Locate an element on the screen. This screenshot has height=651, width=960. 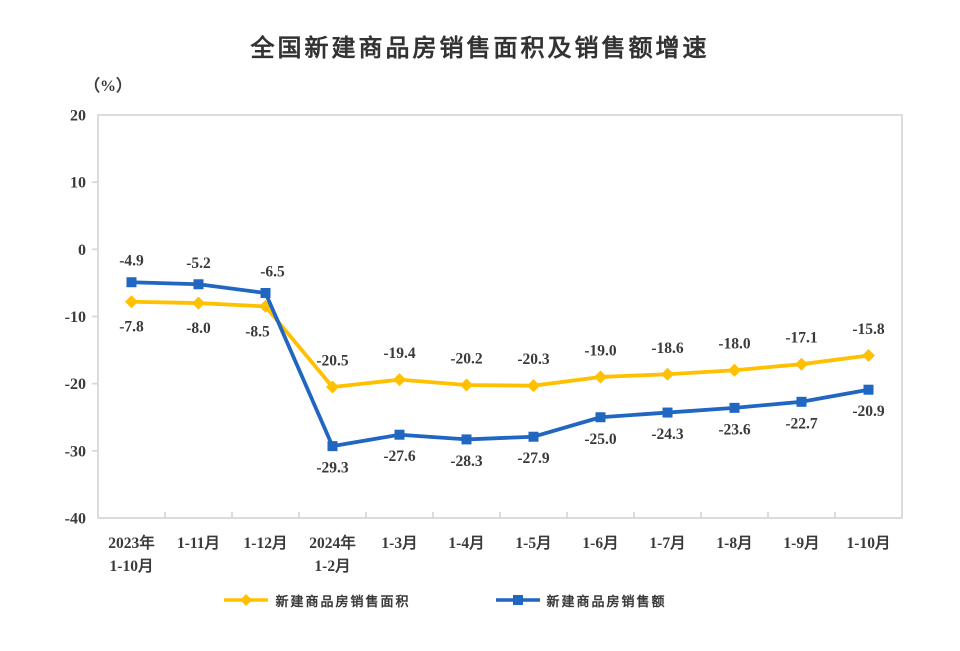
data-label: -20.9 is located at coordinates (868, 411).